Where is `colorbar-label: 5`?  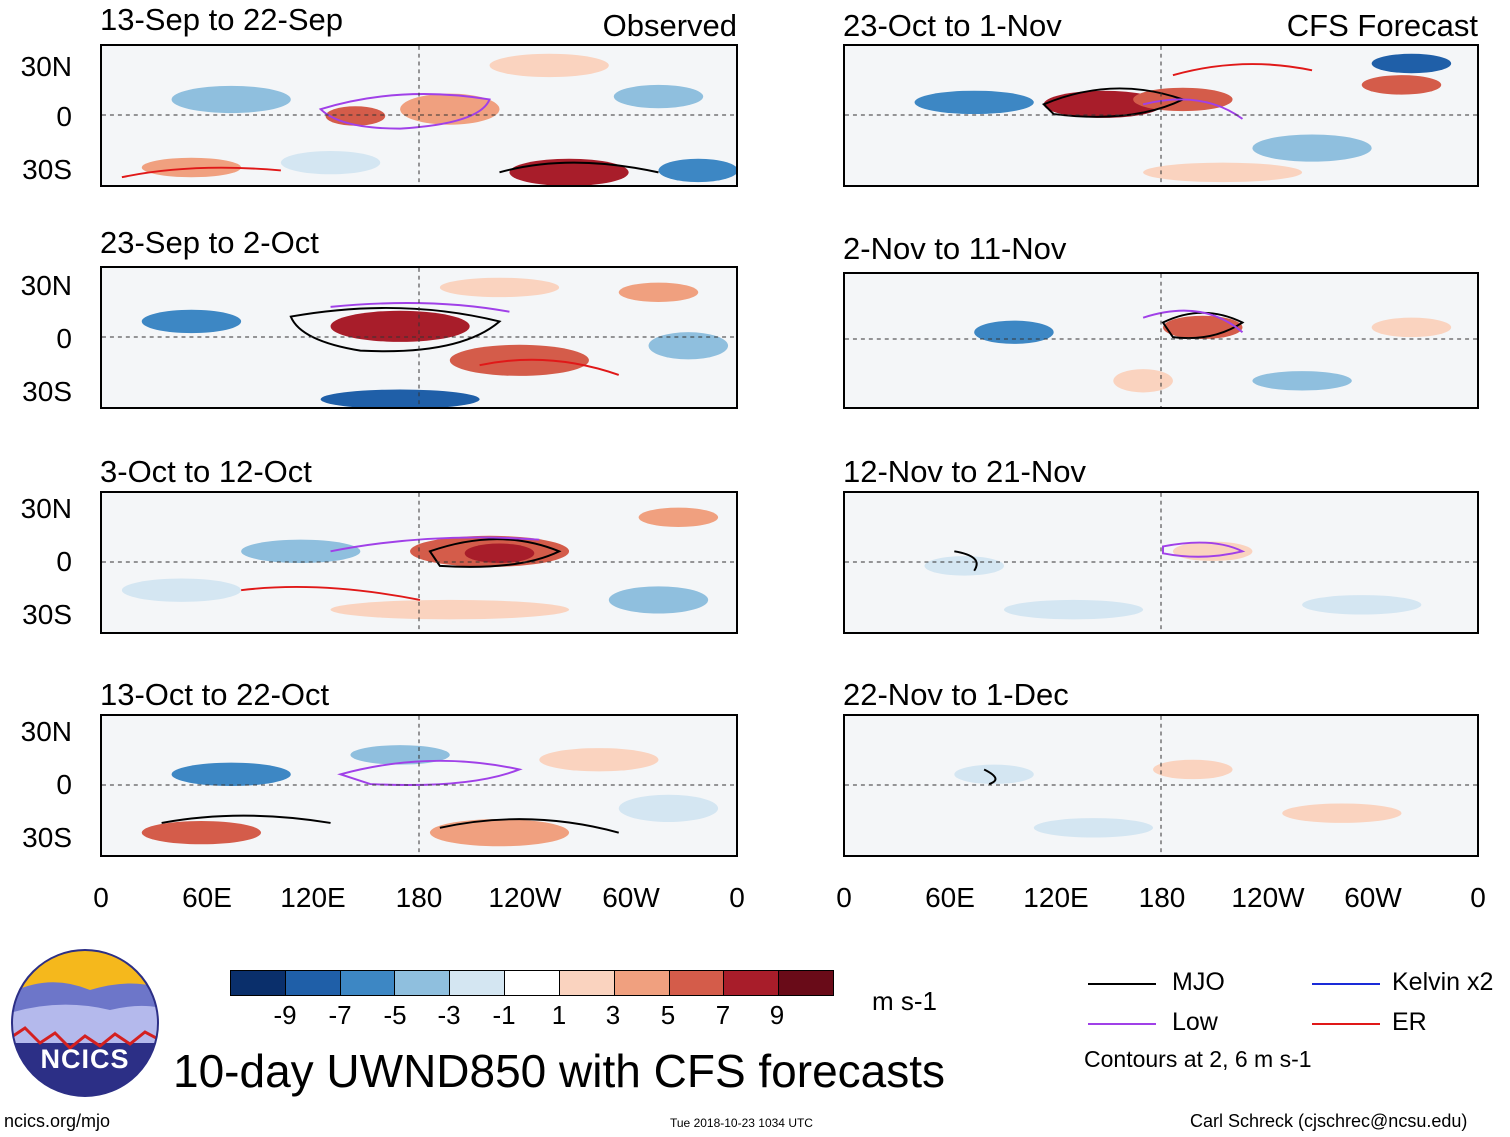 colorbar-label: 5 is located at coordinates (668, 1015).